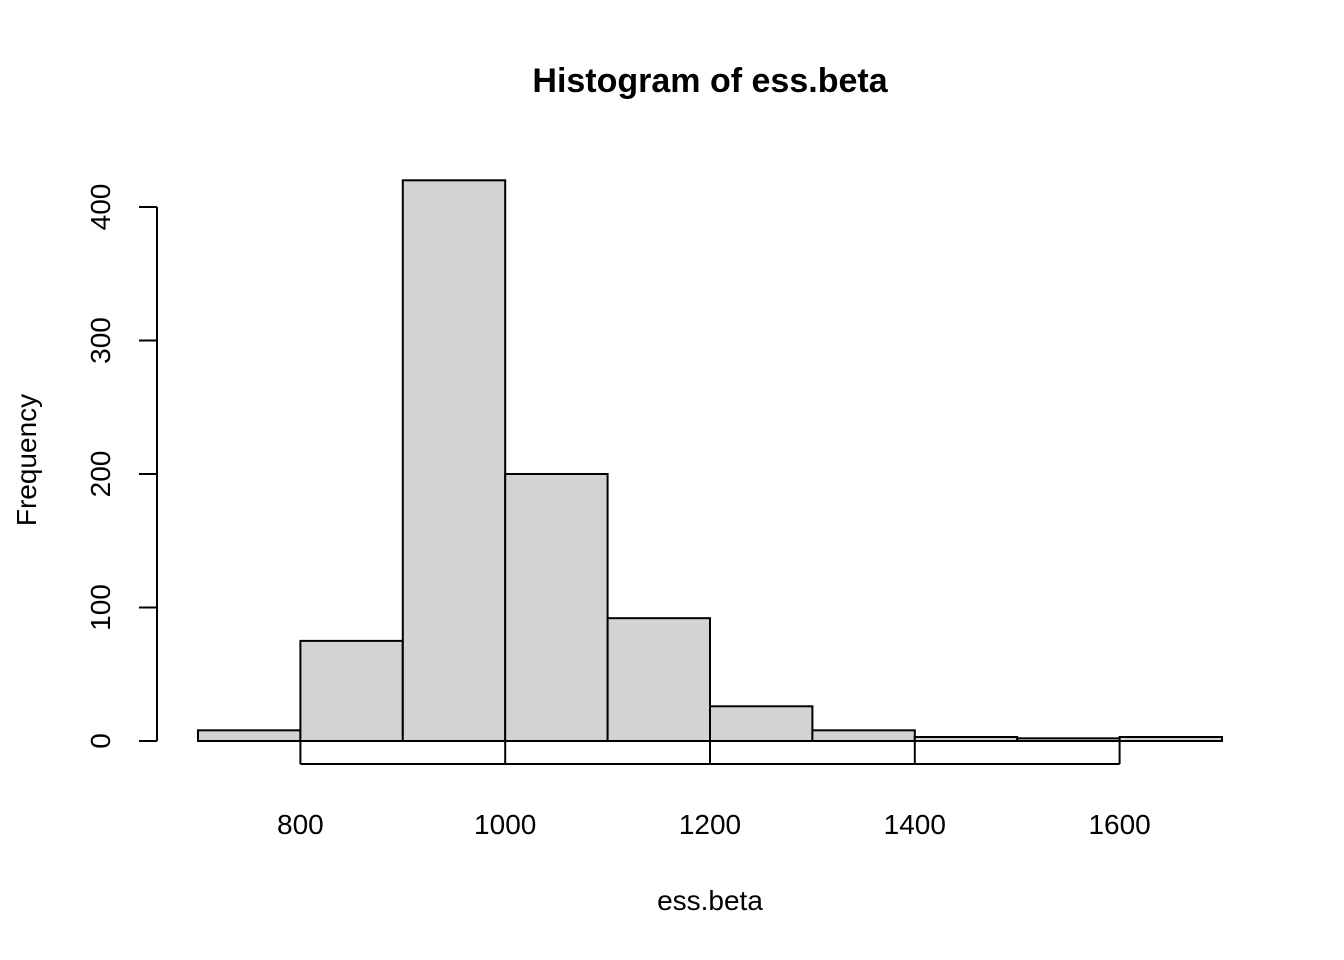 The width and height of the screenshot is (1344, 960). I want to click on y-tick-label-200: 200, so click(100, 474).